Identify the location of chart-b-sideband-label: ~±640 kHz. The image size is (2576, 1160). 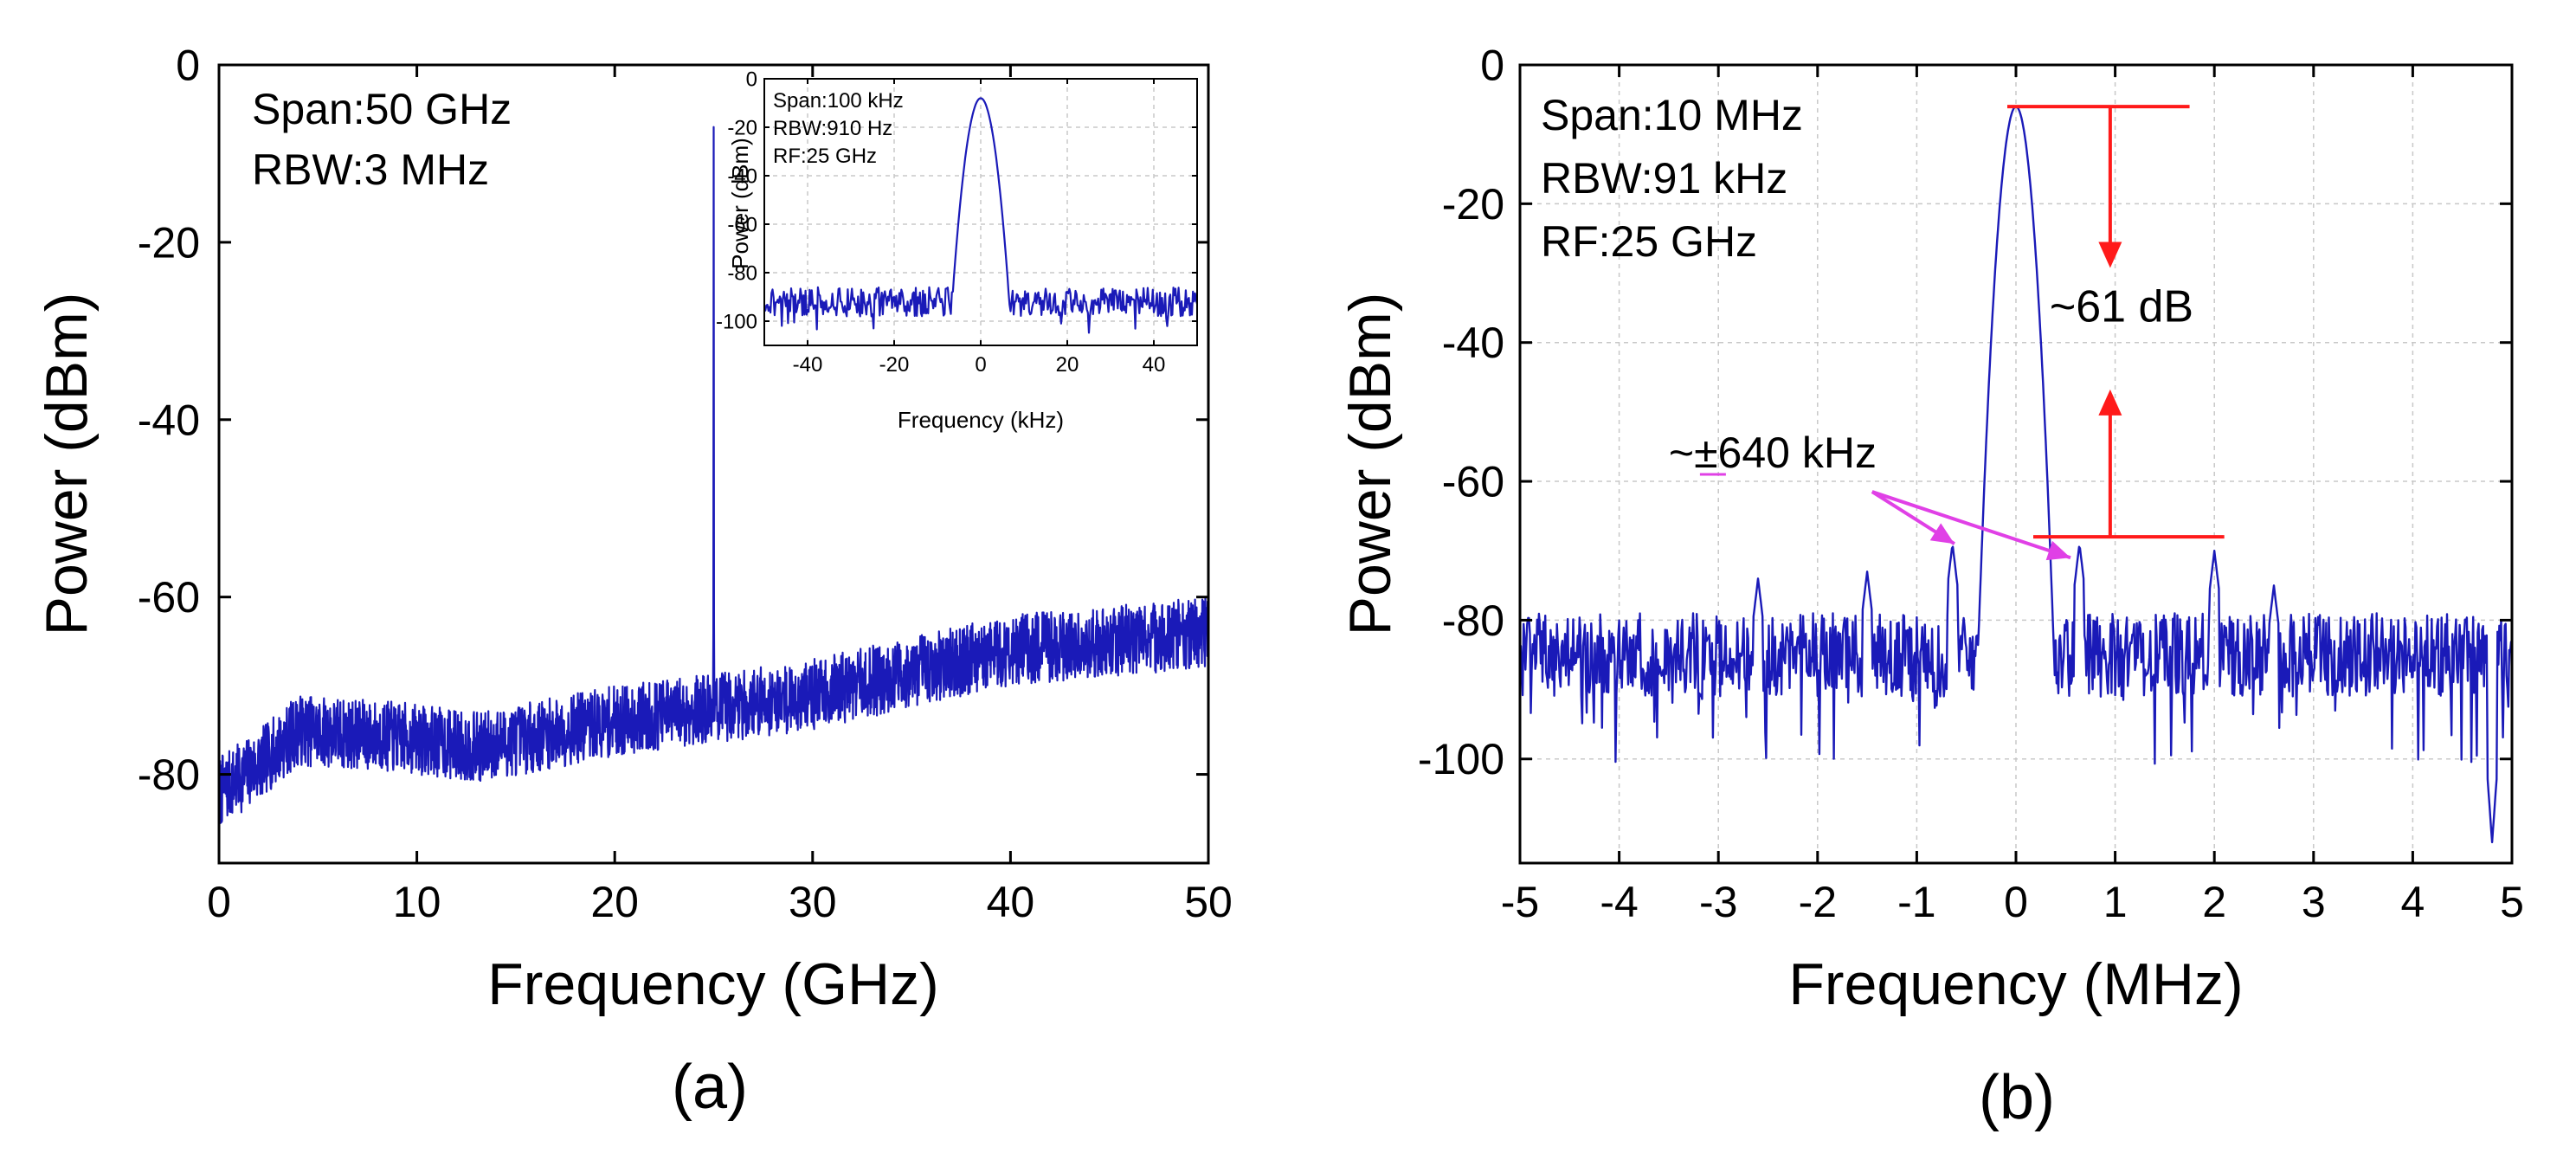
(1773, 453).